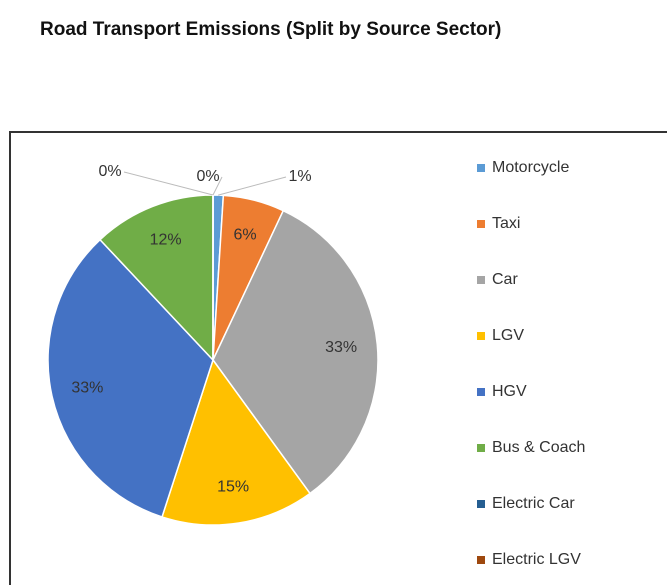  Describe the element at coordinates (244, 235) in the screenshot. I see `data-label: 6%` at that location.